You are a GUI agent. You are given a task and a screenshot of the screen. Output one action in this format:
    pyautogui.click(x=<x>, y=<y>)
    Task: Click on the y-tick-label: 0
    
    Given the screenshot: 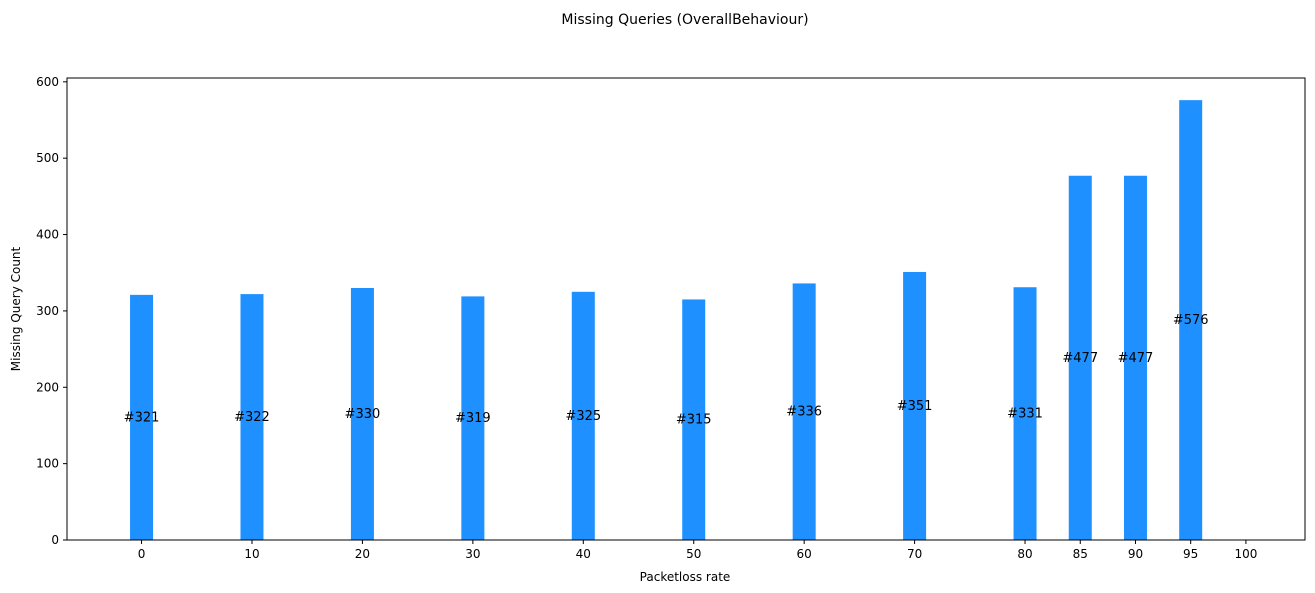 What is the action you would take?
    pyautogui.click(x=55, y=540)
    